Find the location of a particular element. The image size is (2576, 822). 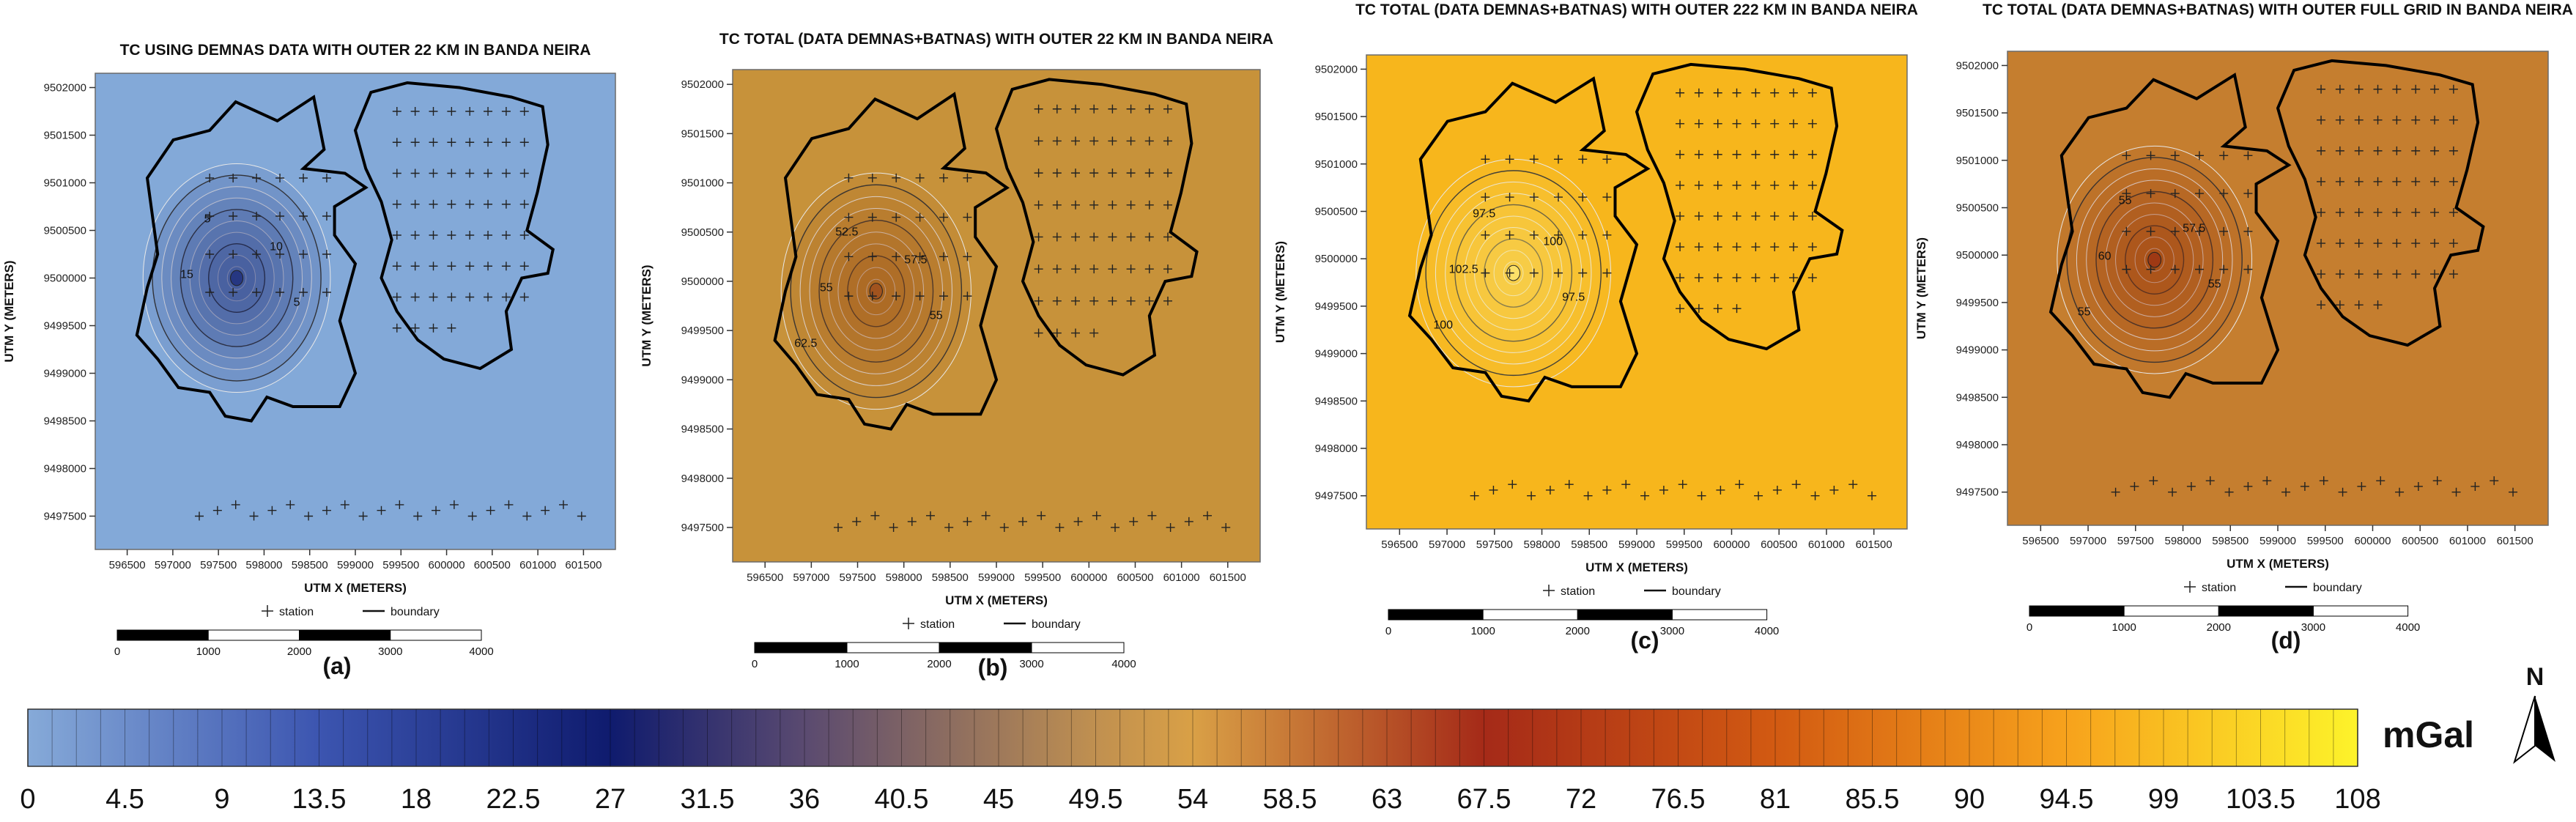

colorbar-tick-label: 31.5 is located at coordinates (708, 799).